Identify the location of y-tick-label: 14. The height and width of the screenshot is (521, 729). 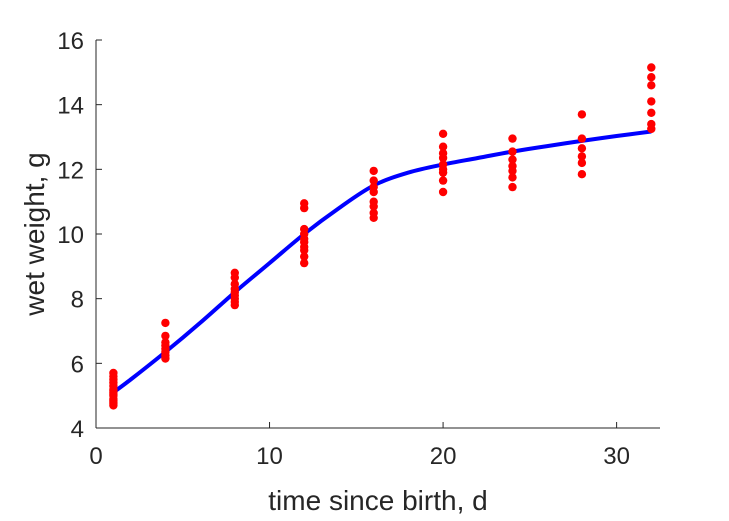
(70, 106).